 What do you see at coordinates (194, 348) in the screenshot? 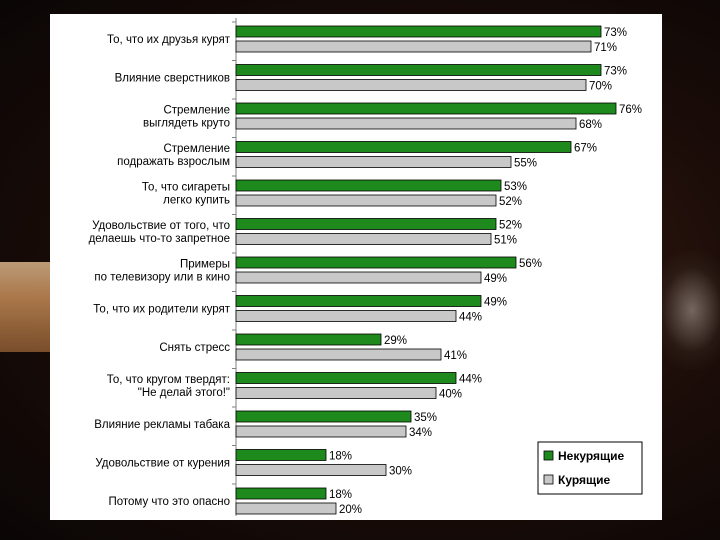
I see `category-label: Снять стресс` at bounding box center [194, 348].